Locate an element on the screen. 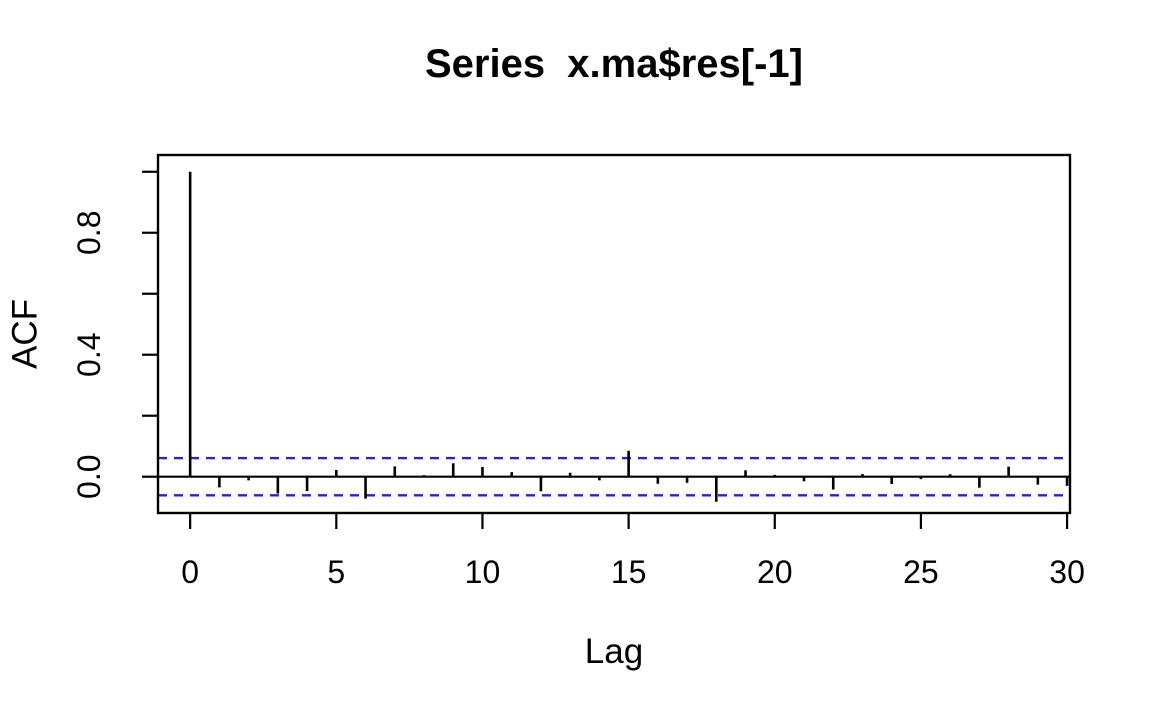  x-tick-label: 0 is located at coordinates (190, 572).